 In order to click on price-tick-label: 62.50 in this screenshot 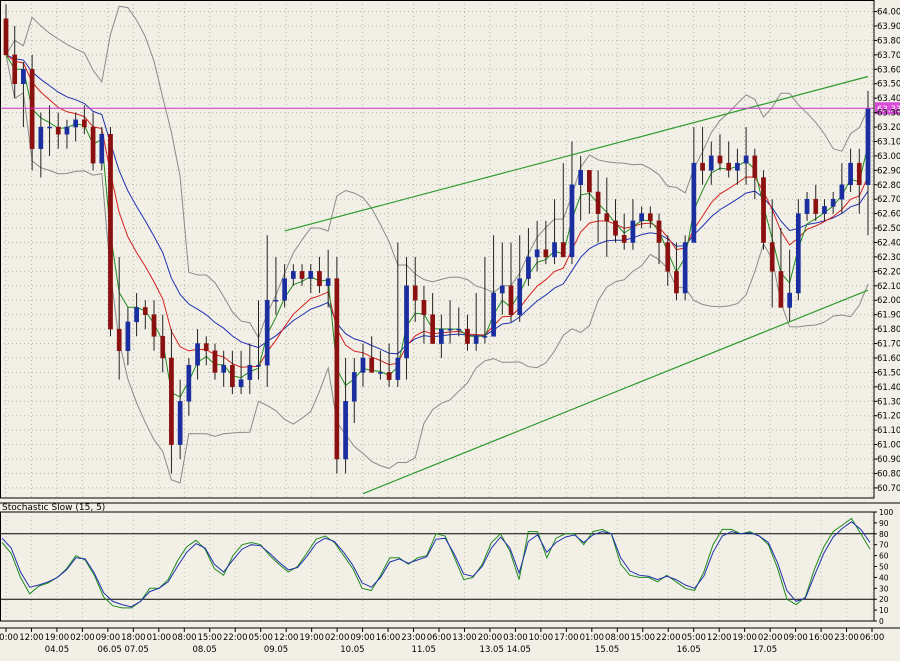, I will do `click(888, 229)`.